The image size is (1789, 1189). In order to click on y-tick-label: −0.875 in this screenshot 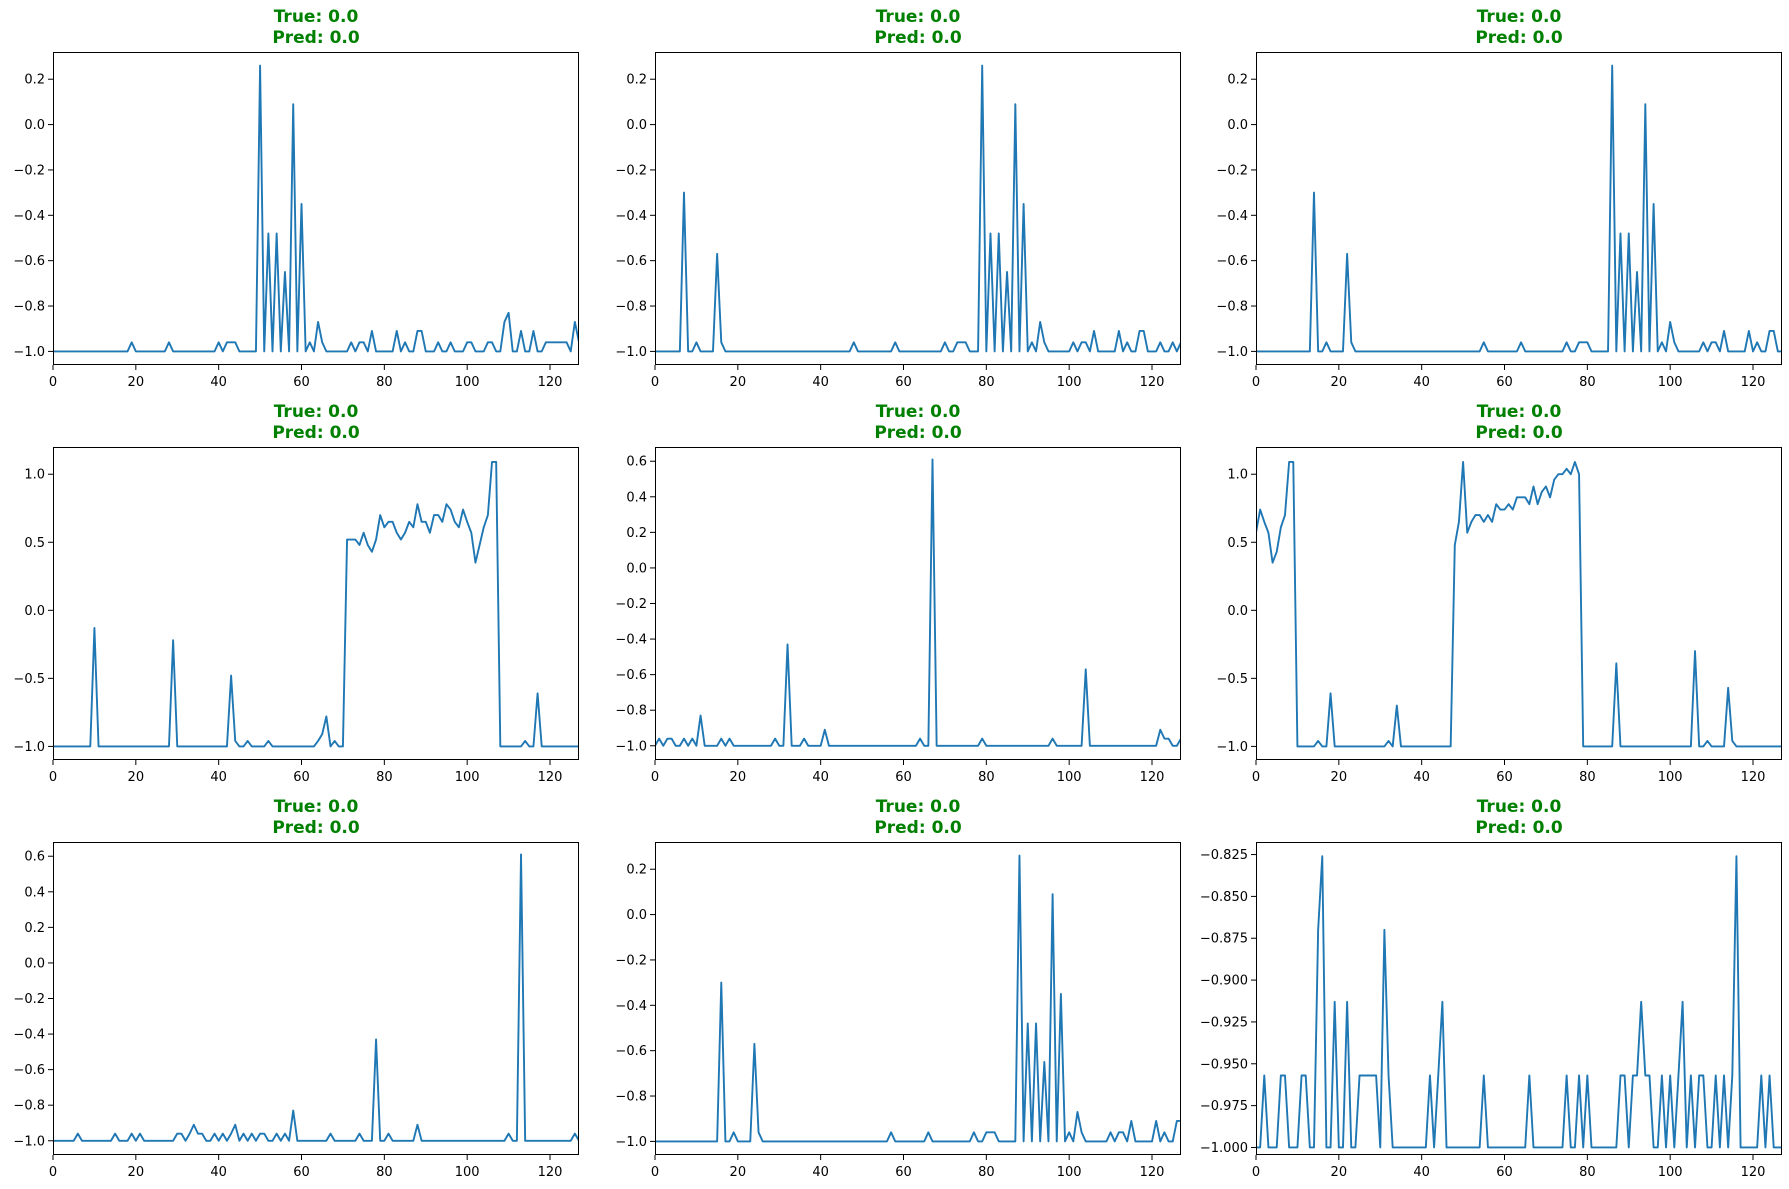, I will do `click(1224, 939)`.